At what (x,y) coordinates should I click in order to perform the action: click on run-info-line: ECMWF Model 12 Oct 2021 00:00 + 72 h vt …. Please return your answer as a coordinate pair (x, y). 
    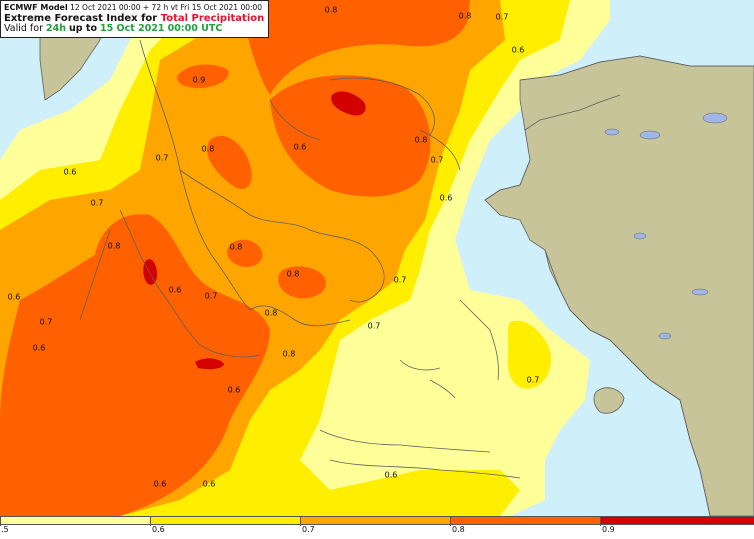
    Looking at the image, I should click on (134, 8).